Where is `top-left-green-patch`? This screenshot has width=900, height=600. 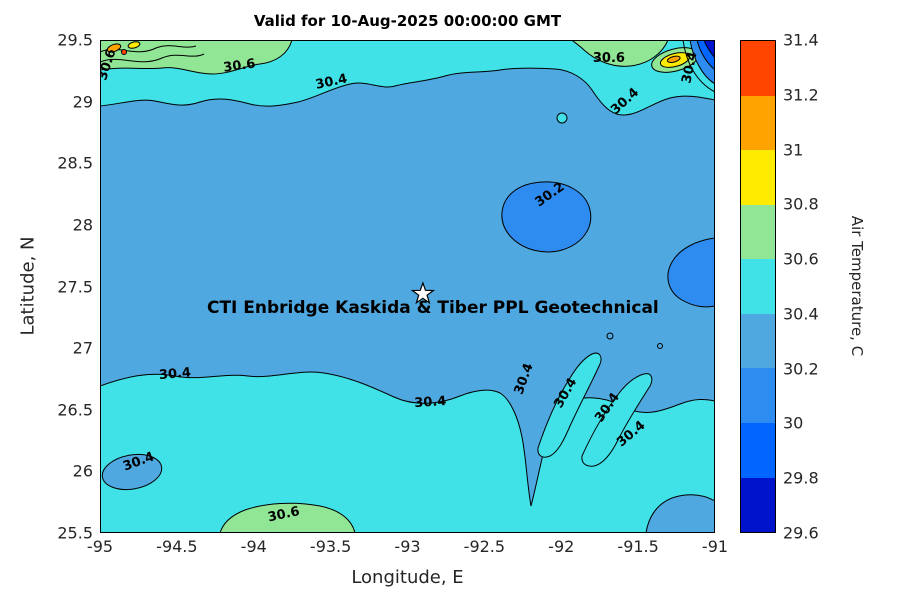 top-left-green-patch is located at coordinates (196, 57).